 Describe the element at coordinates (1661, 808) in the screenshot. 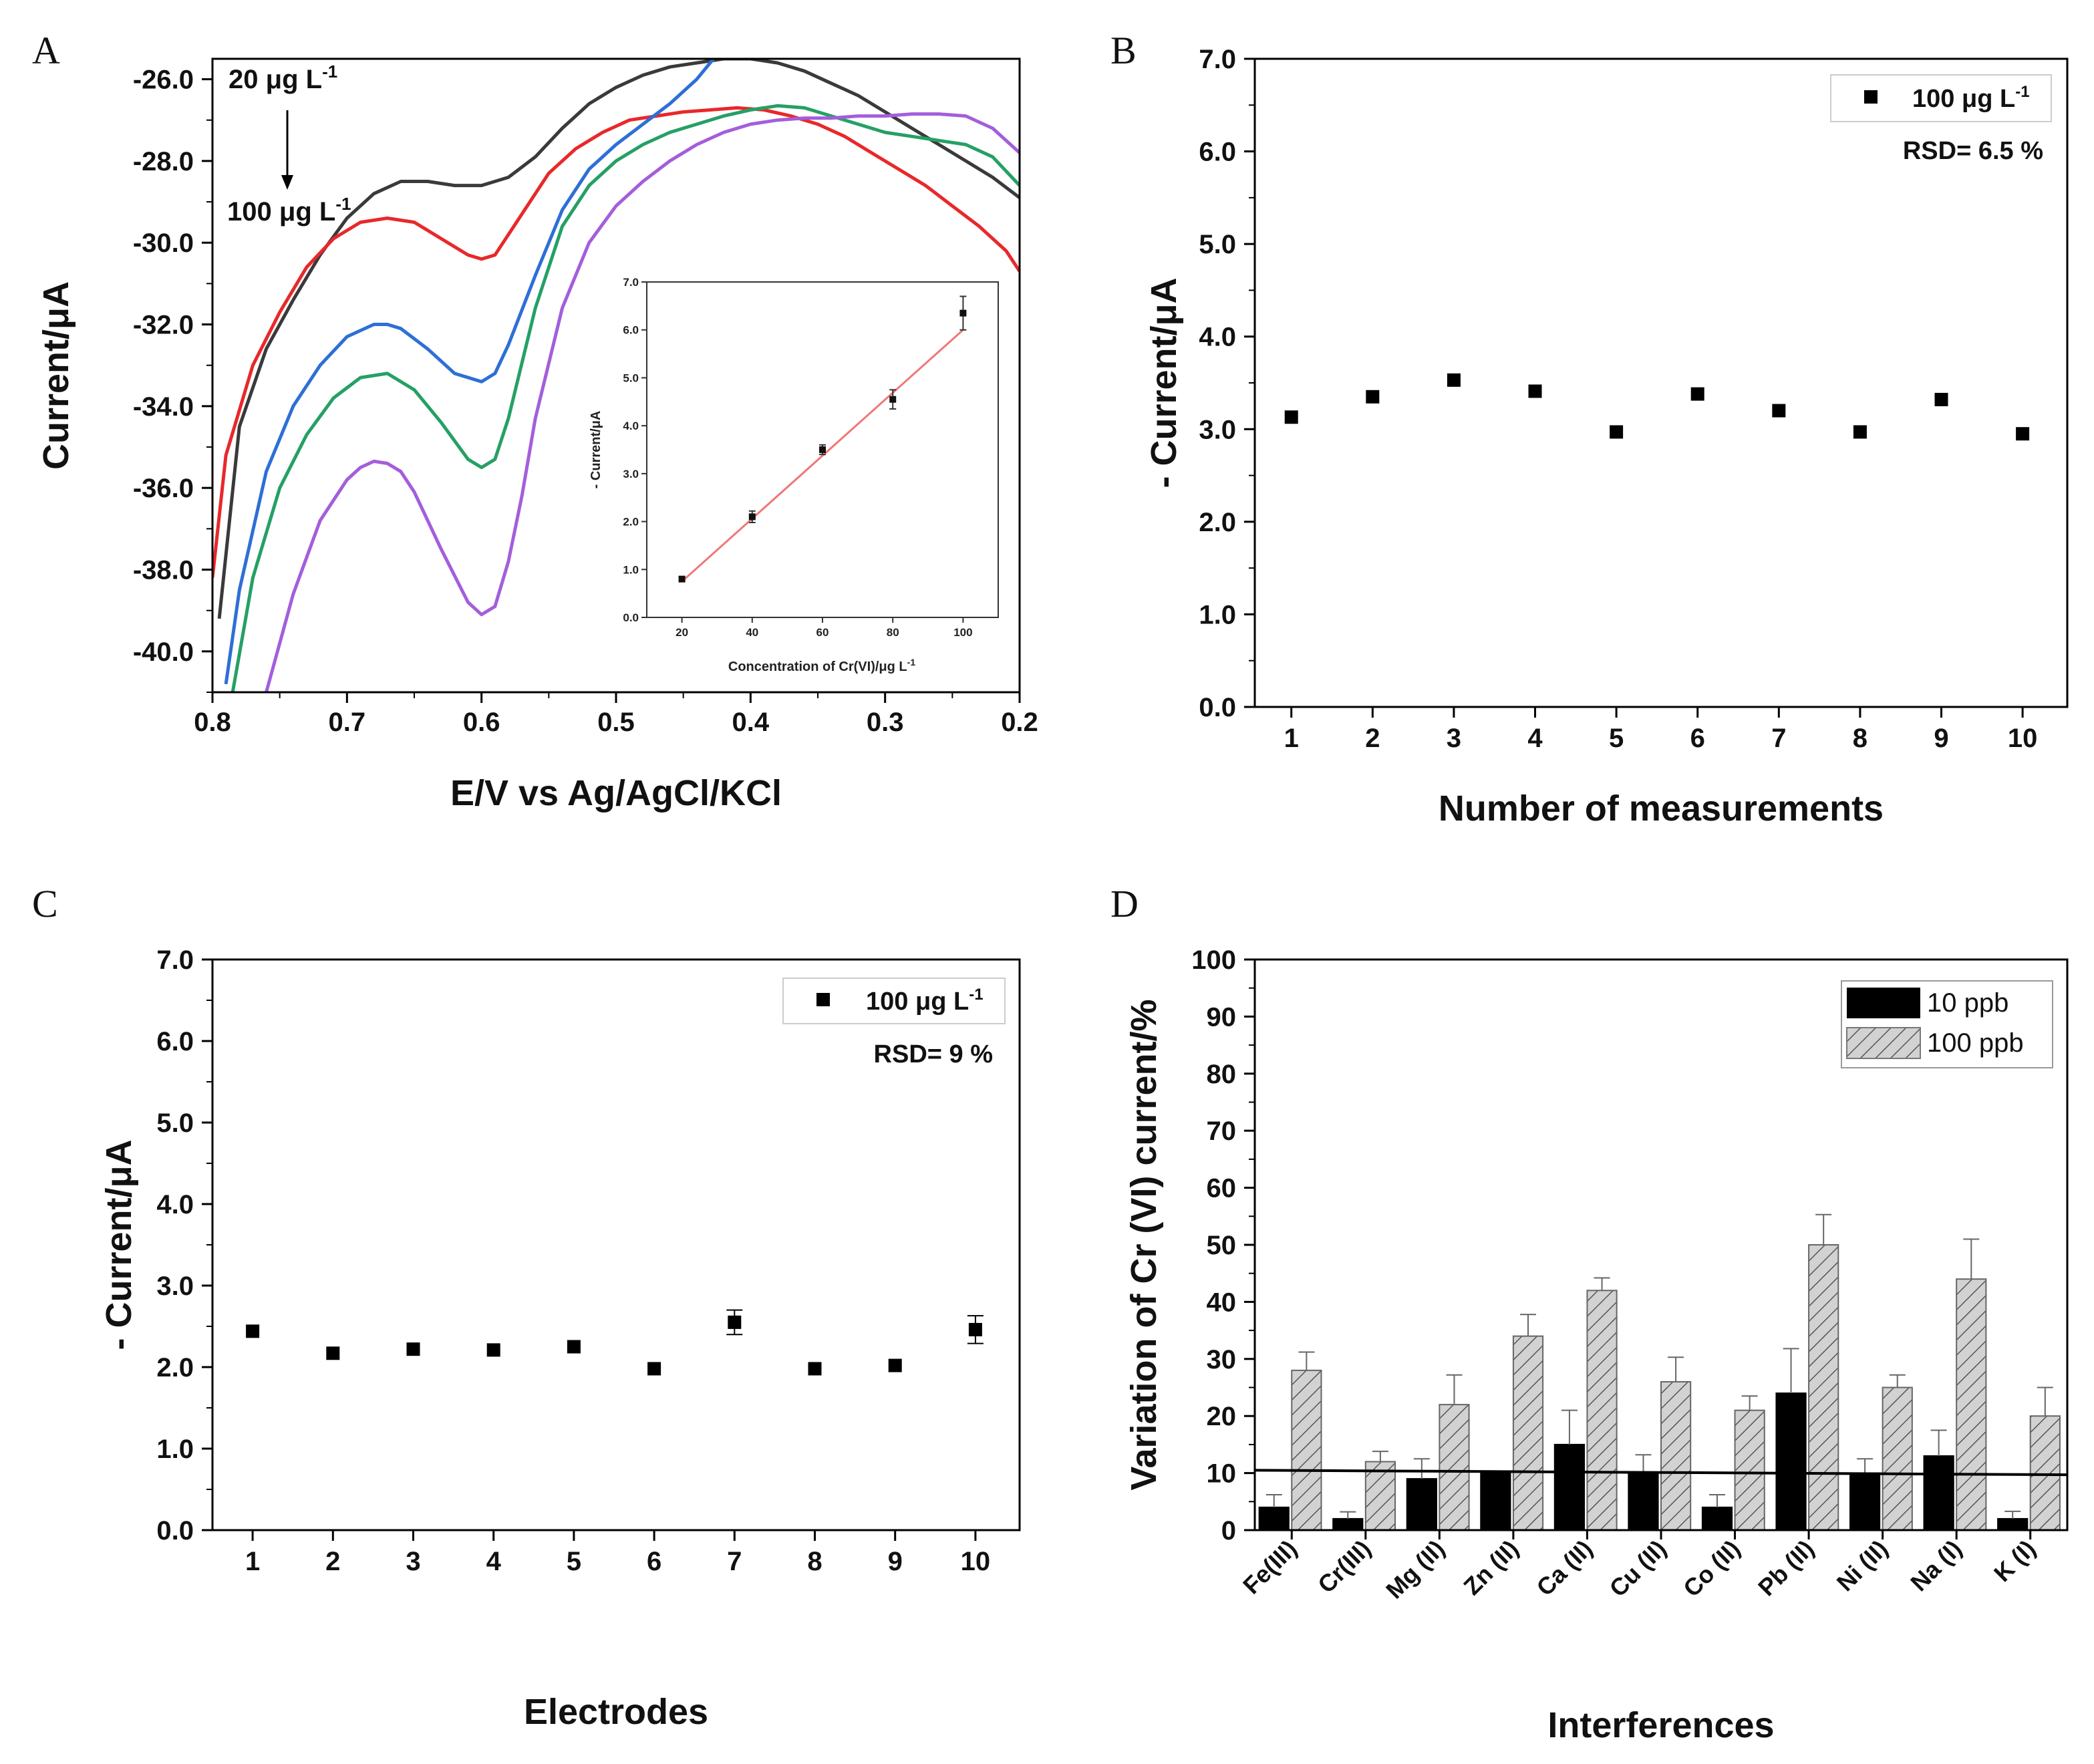

I see `panel-b-x-axis-title: Number of measurements` at that location.